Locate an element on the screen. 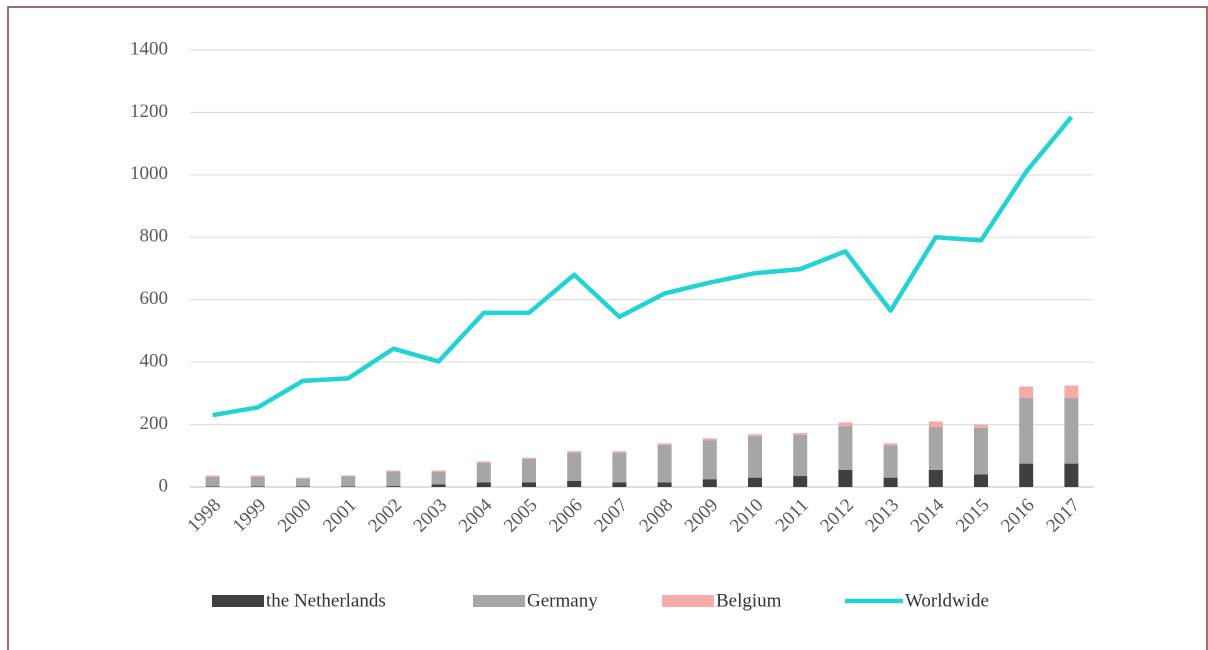 Image resolution: width=1208 pixels, height=650 pixels. x-tick-label: 2005 is located at coordinates (521, 516).